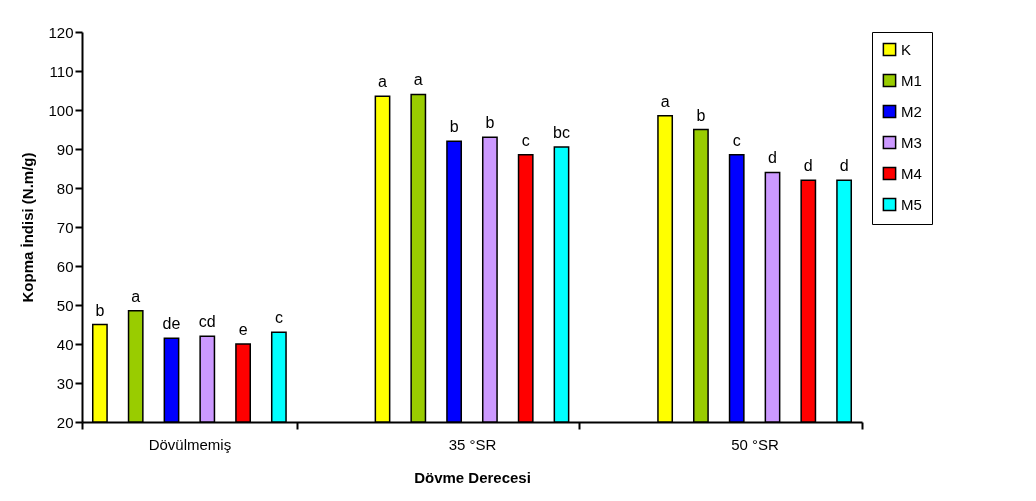 The width and height of the screenshot is (1036, 501). What do you see at coordinates (61, 71) in the screenshot?
I see `y-tick-label: 110` at bounding box center [61, 71].